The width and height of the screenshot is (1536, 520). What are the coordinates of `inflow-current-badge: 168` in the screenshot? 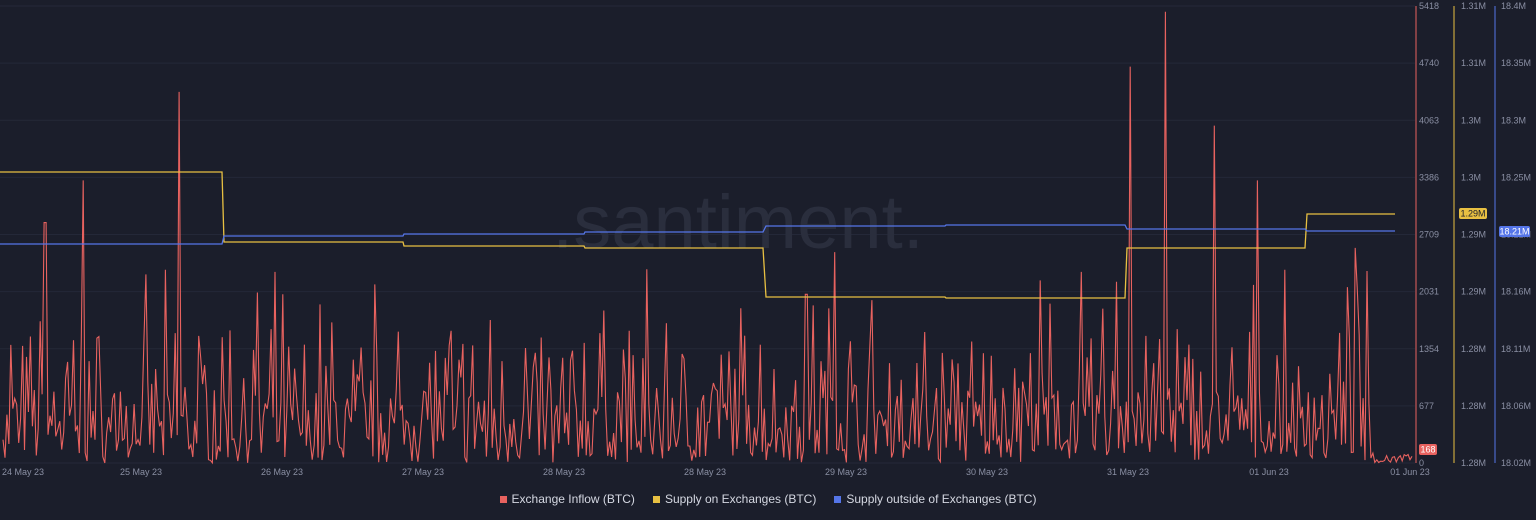 It's located at (1427, 450).